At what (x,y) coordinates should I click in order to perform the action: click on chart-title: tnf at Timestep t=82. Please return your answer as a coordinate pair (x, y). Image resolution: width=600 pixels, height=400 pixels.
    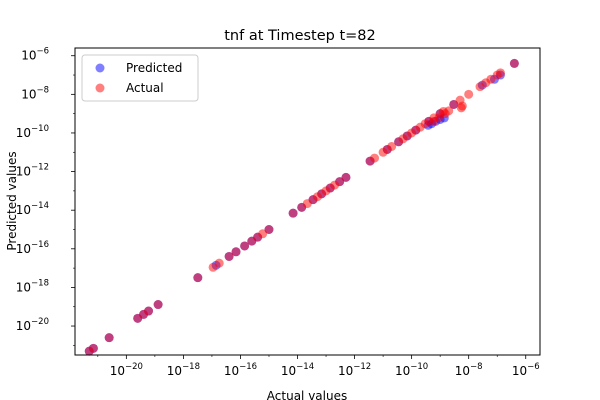
    Looking at the image, I should click on (300, 36).